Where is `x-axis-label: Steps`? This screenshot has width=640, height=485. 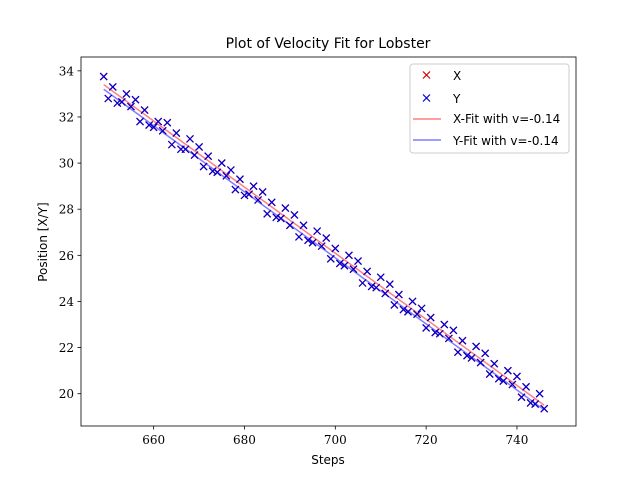
x-axis-label: Steps is located at coordinates (328, 460).